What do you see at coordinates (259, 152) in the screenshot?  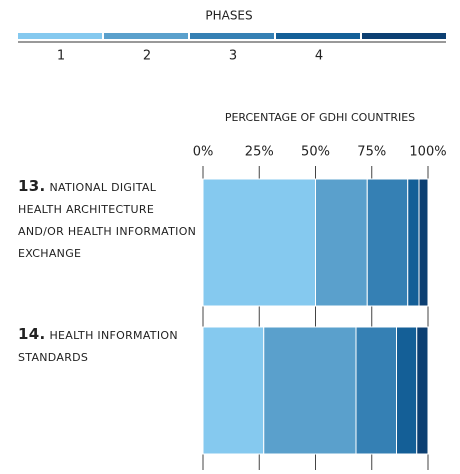 I see `x-tick-label: 25%` at bounding box center [259, 152].